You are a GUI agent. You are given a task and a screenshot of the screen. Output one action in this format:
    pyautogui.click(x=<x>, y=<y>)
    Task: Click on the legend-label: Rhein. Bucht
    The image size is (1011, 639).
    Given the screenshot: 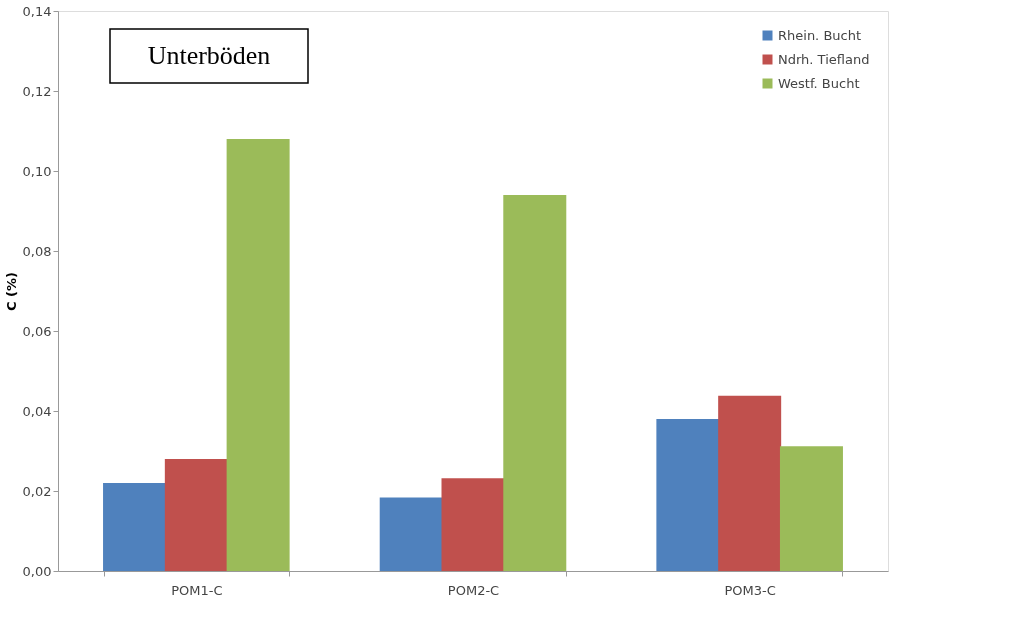 What is the action you would take?
    pyautogui.click(x=820, y=35)
    